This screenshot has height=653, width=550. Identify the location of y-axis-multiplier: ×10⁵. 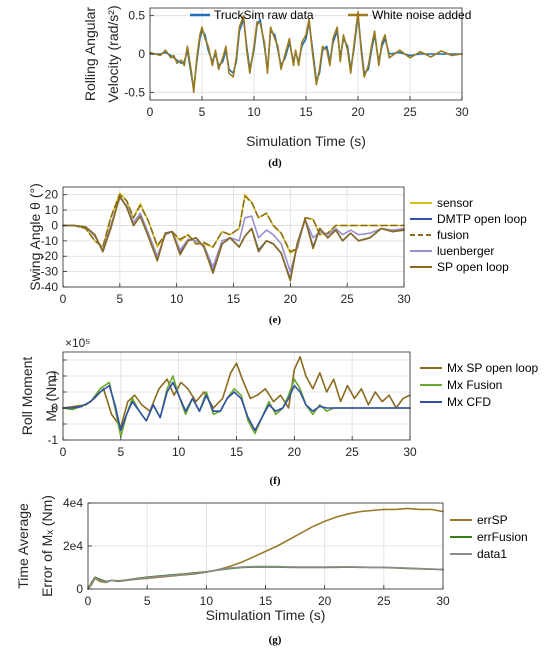
(77, 343).